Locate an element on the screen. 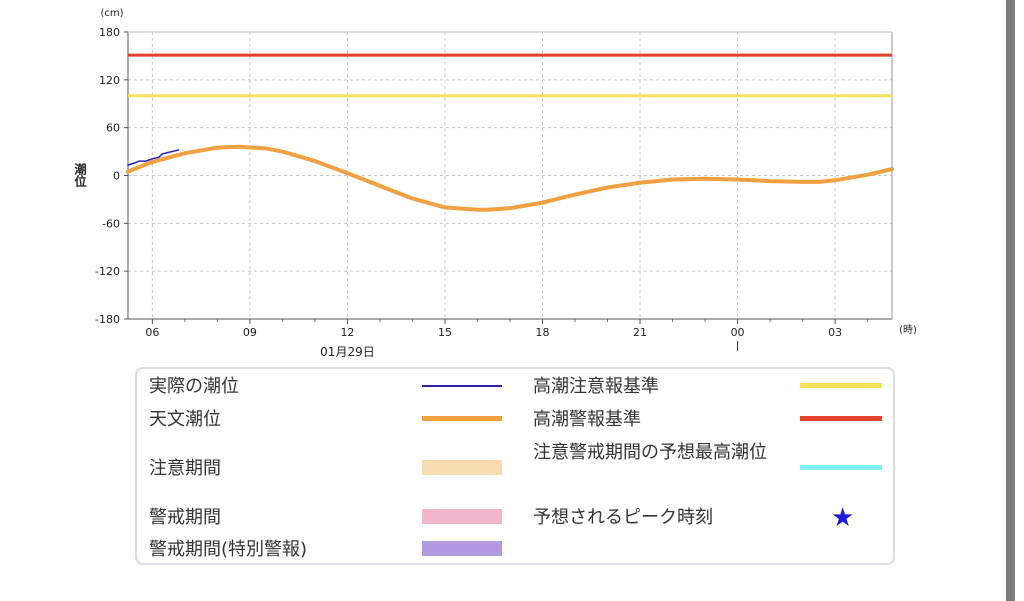  y-axis-title: 潮位 is located at coordinates (80, 175).